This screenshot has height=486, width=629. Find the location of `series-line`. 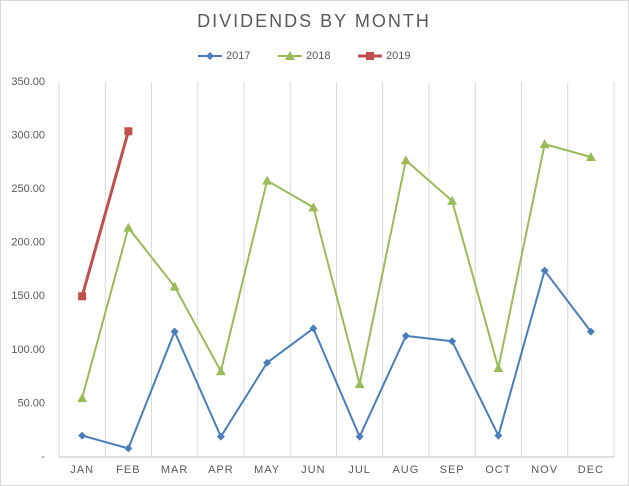

series-line is located at coordinates (105, 213).